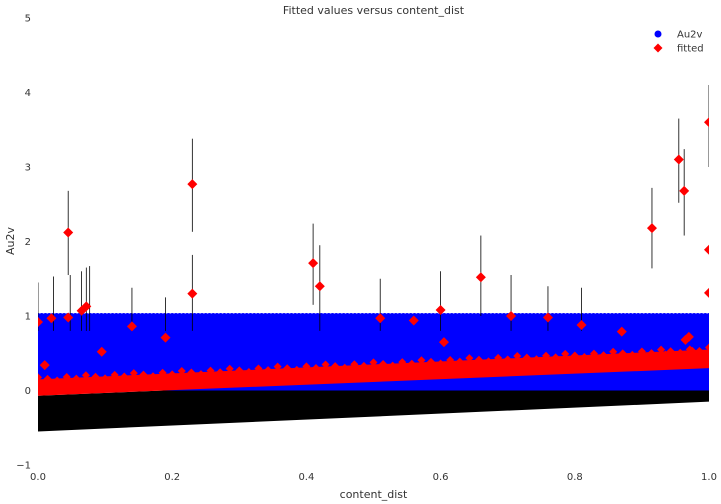  I want to click on y-tick-label: 2, so click(28, 242).